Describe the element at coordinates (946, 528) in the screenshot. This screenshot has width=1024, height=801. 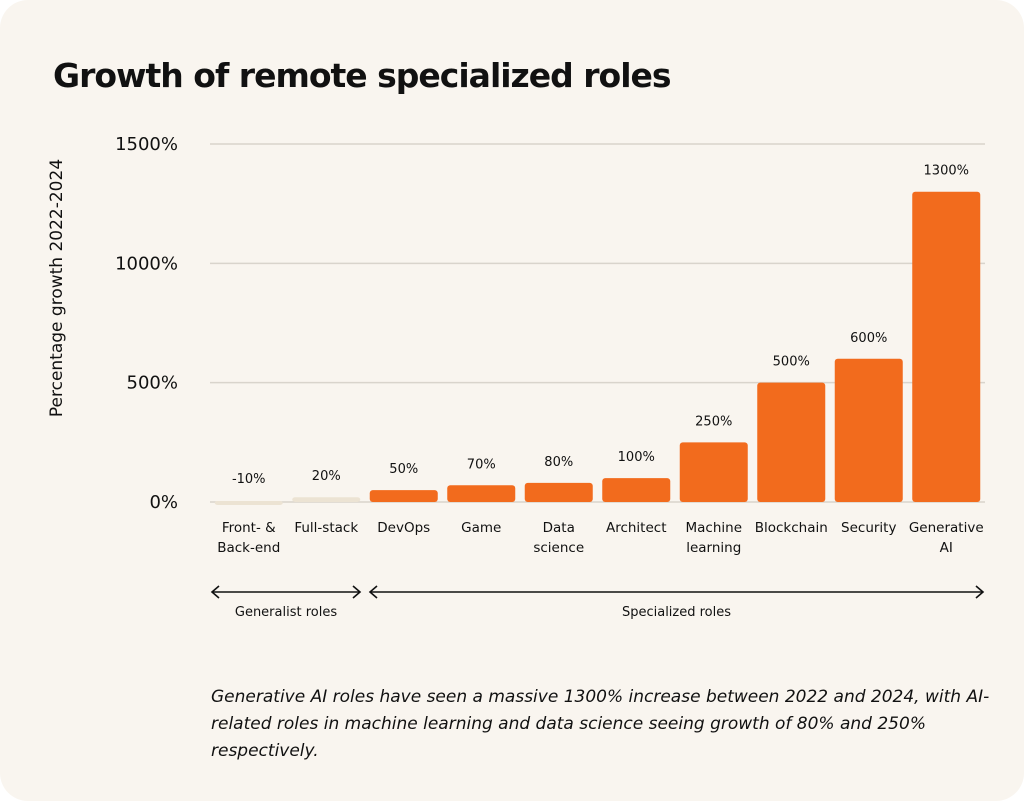
I see `category-label: Generative` at that location.